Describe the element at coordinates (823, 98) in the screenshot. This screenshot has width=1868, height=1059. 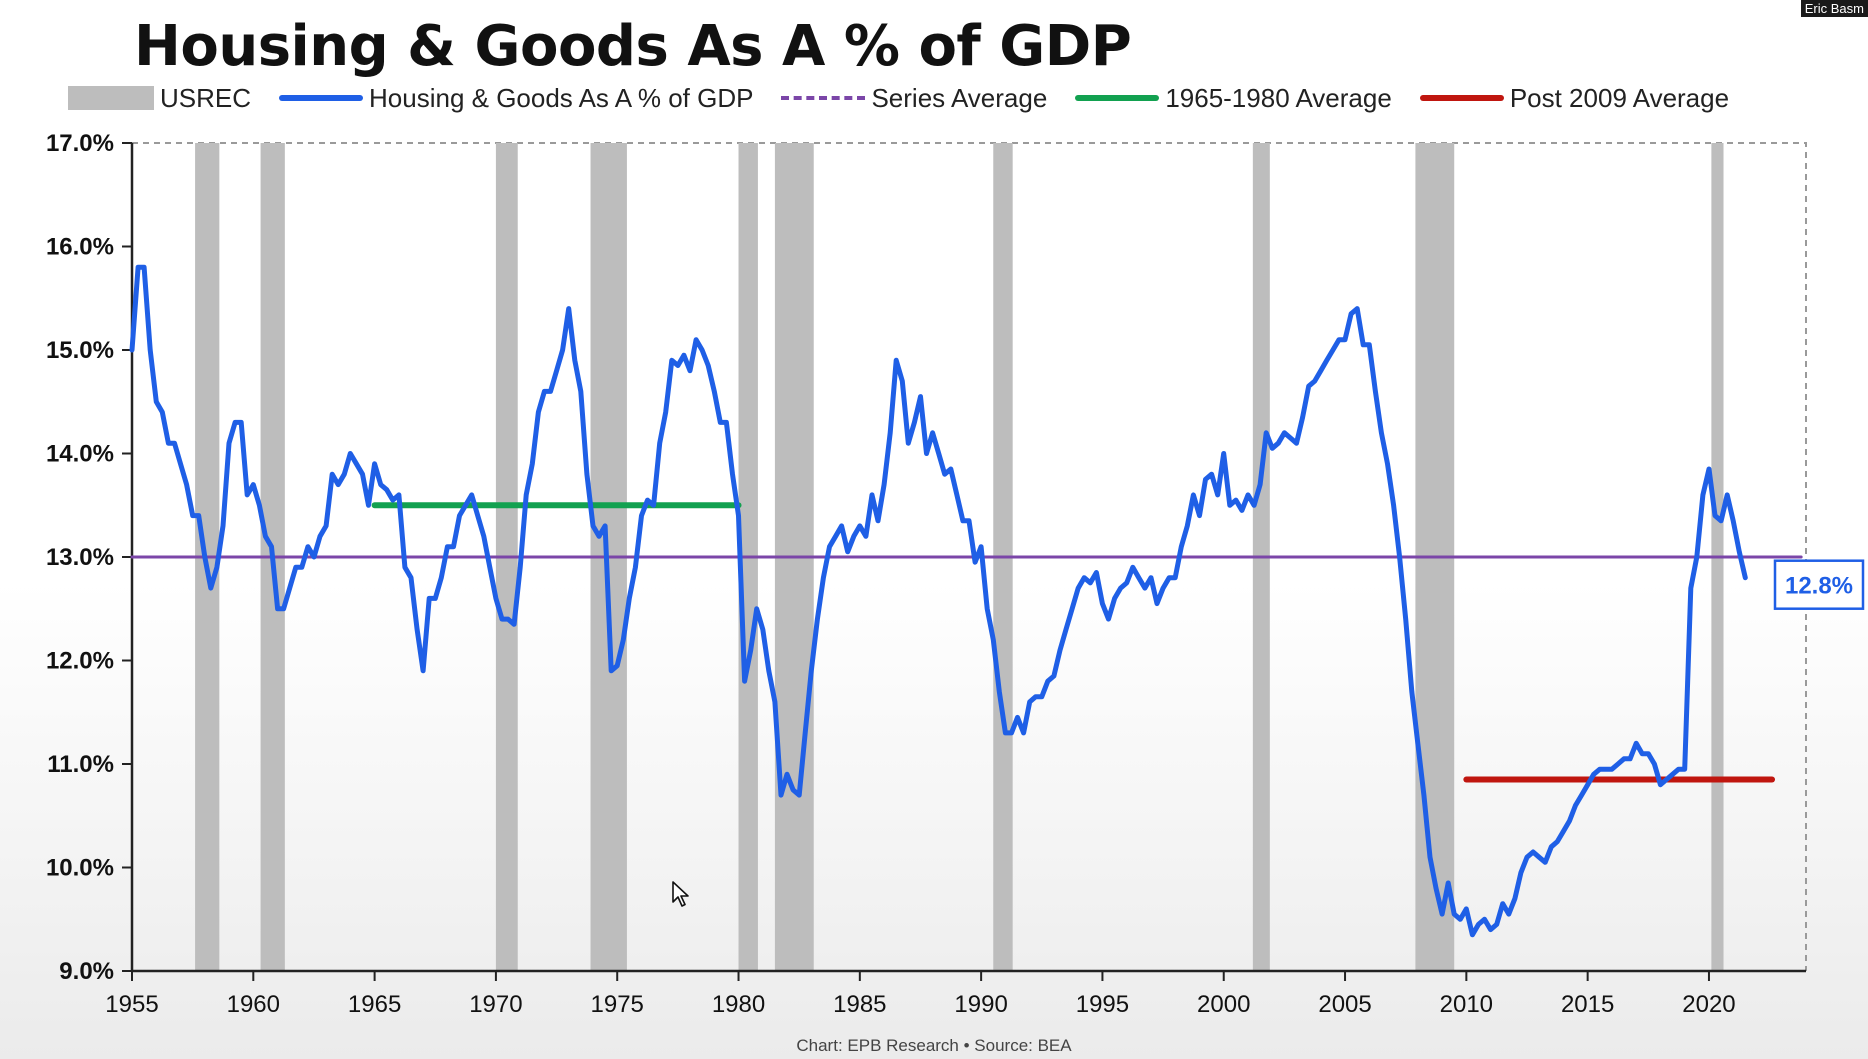
I see `legend-swatch-series-average` at that location.